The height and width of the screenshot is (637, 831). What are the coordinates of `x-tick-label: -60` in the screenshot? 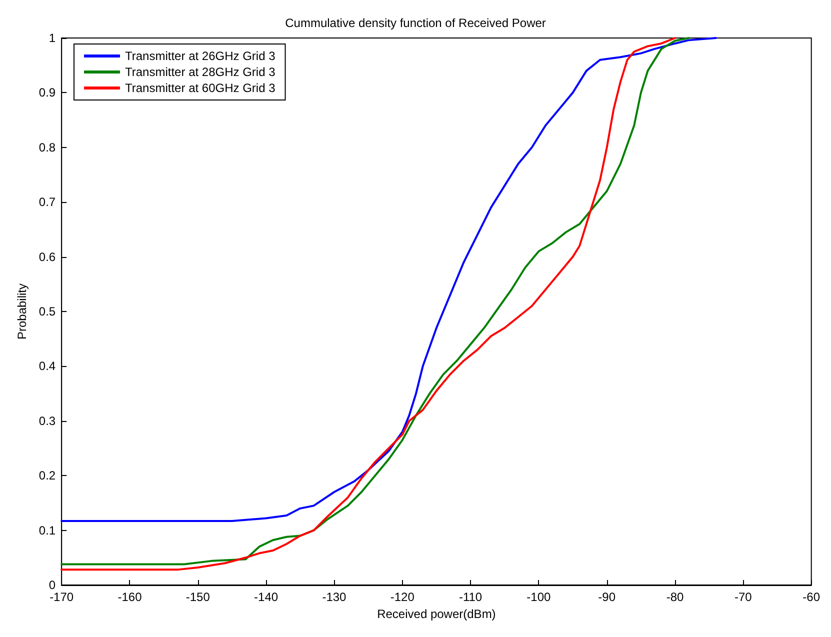 It's located at (811, 597).